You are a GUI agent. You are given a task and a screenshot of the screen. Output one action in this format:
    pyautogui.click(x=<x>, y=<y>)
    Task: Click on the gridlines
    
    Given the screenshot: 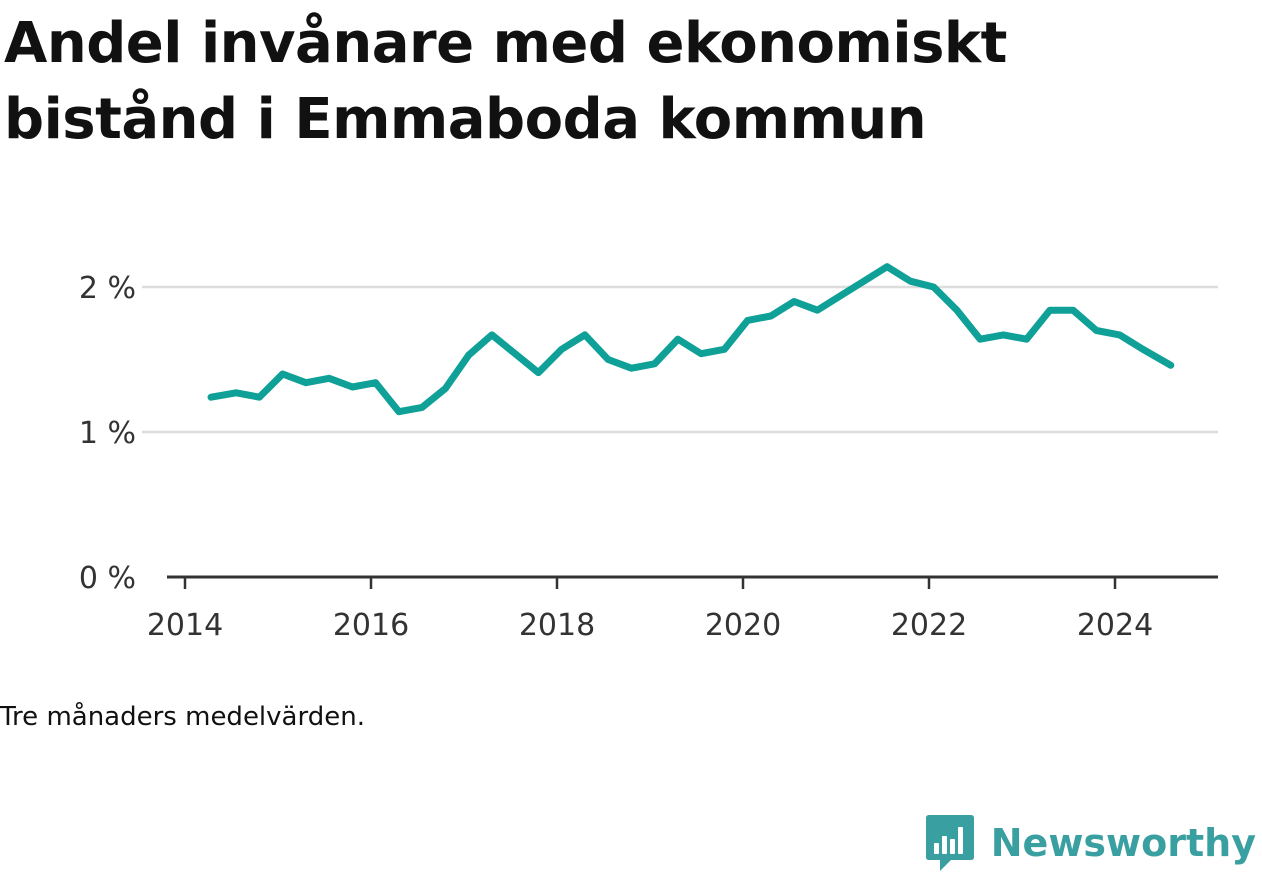 What is the action you would take?
    pyautogui.click(x=680, y=359)
    